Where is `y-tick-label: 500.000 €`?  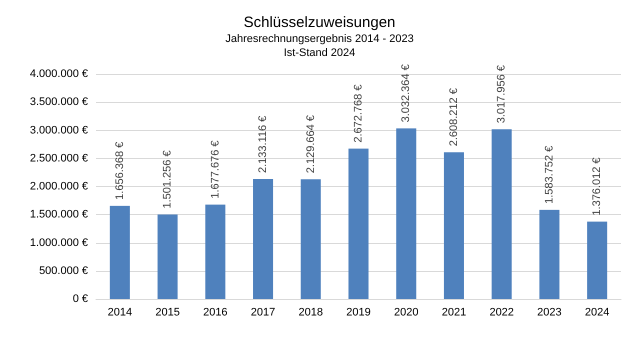
y-tick-label: 500.000 € is located at coordinates (63, 270).